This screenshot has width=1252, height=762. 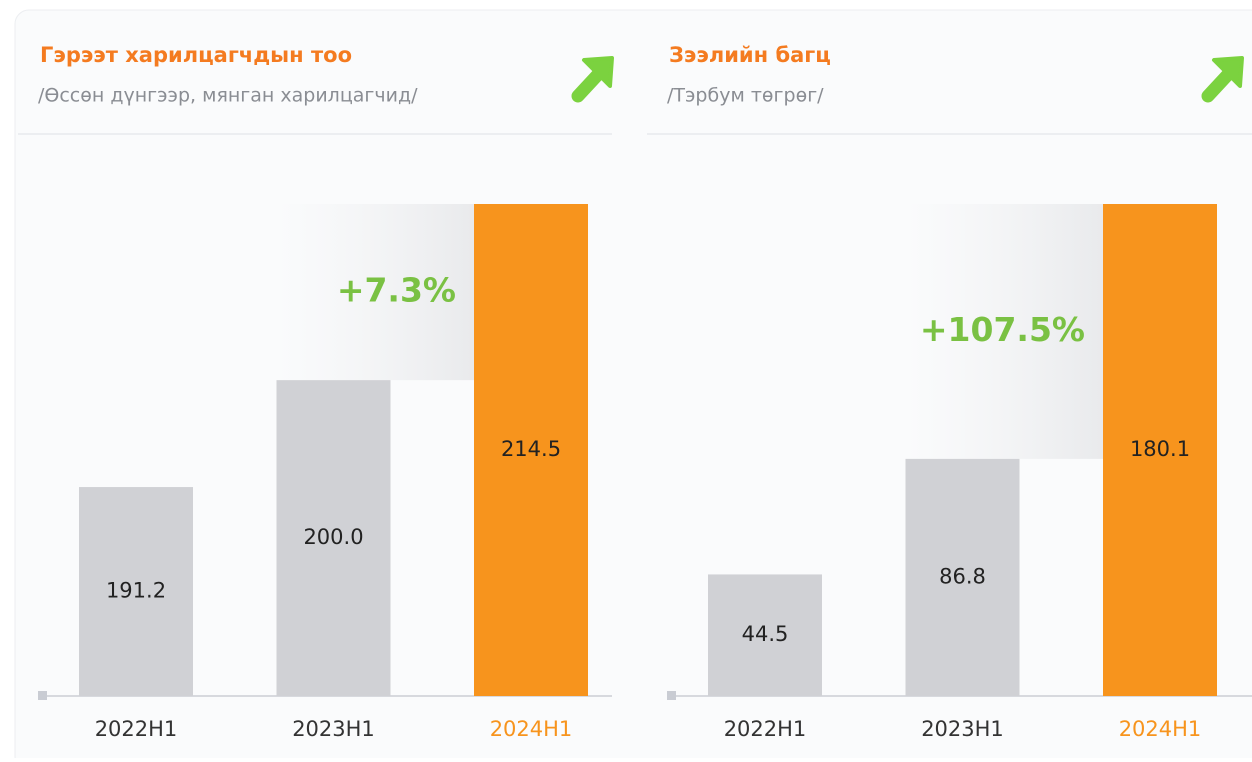 I want to click on value-label: 214.5, so click(x=531, y=449).